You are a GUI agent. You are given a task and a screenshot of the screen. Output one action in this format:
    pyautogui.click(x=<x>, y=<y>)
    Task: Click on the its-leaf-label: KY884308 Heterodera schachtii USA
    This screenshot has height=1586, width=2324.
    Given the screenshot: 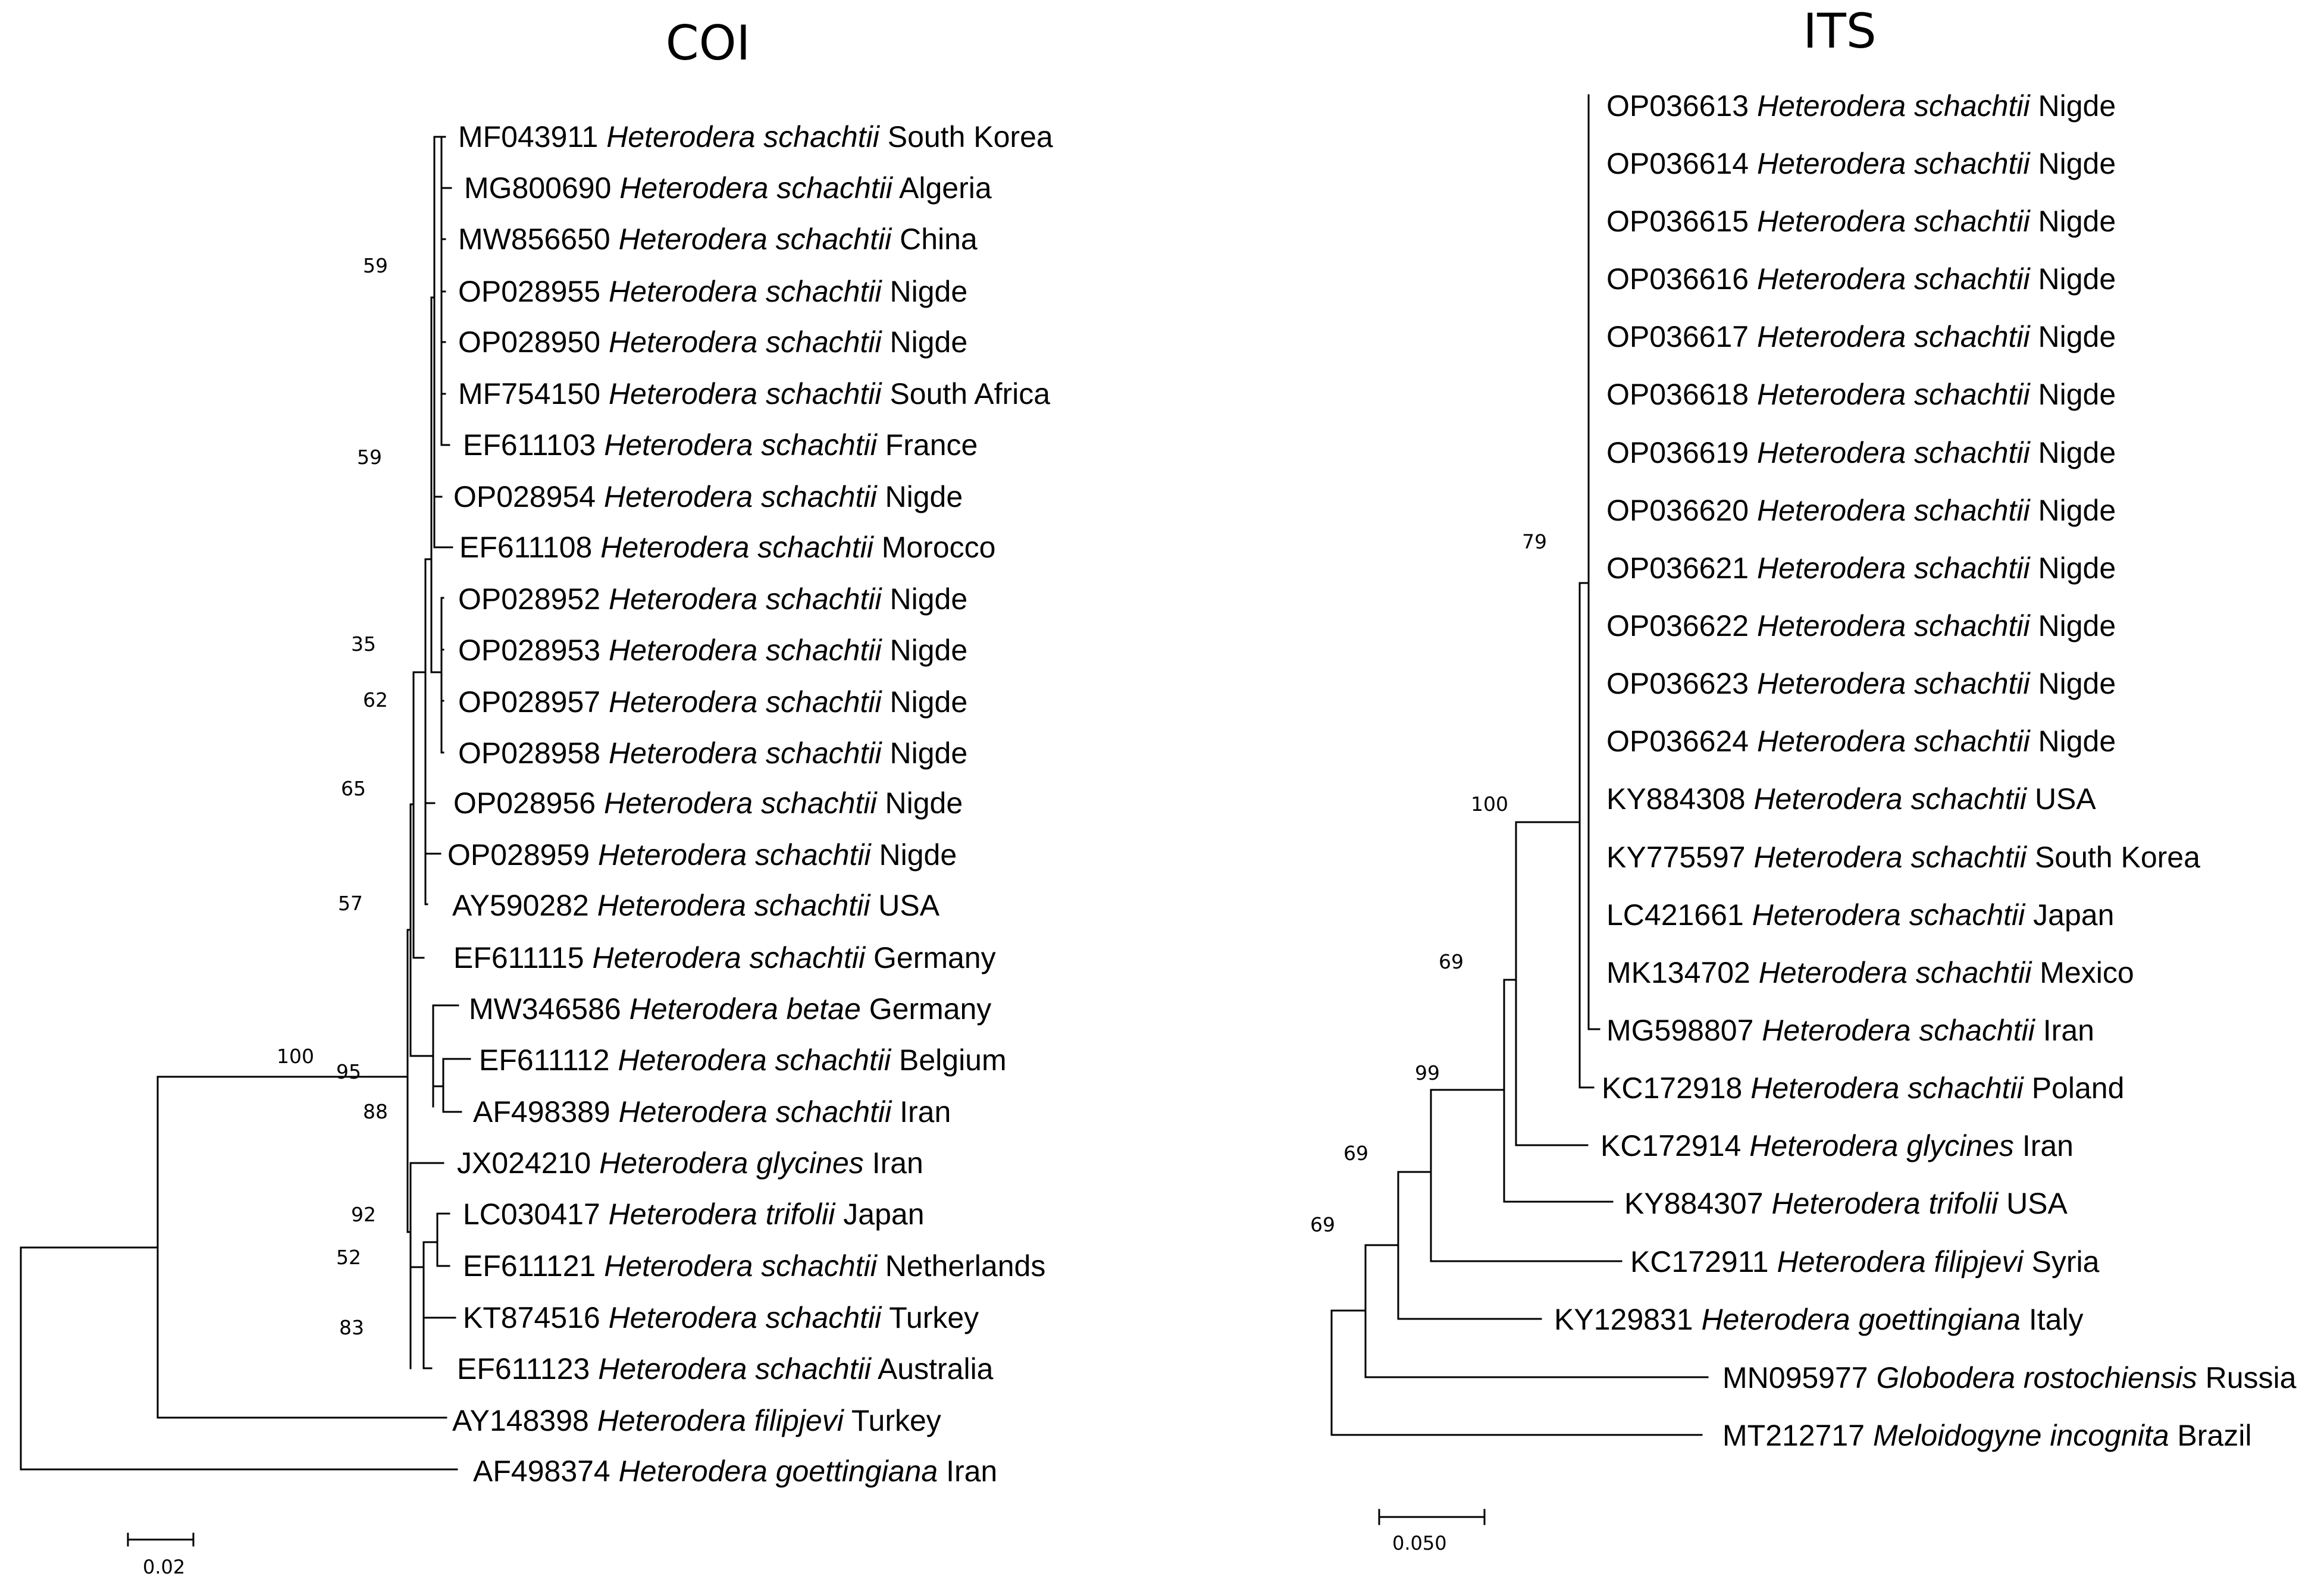 What is the action you would take?
    pyautogui.click(x=1851, y=799)
    